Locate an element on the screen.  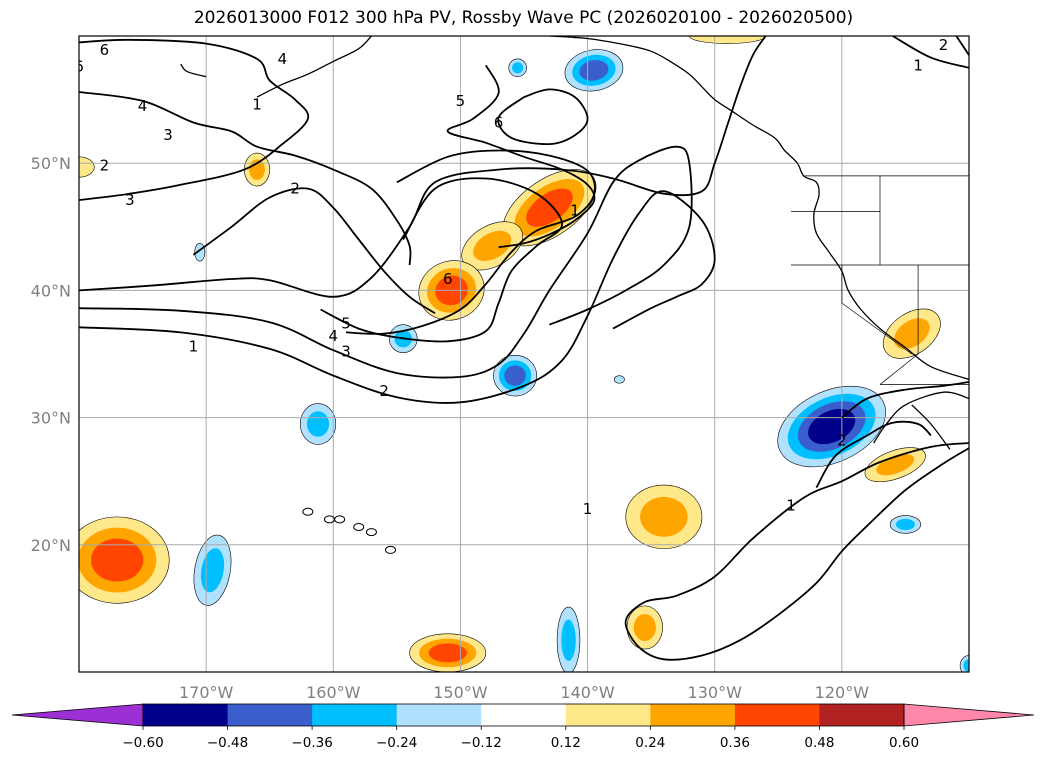
lon-tick-label: 140°W is located at coordinates (587, 691).